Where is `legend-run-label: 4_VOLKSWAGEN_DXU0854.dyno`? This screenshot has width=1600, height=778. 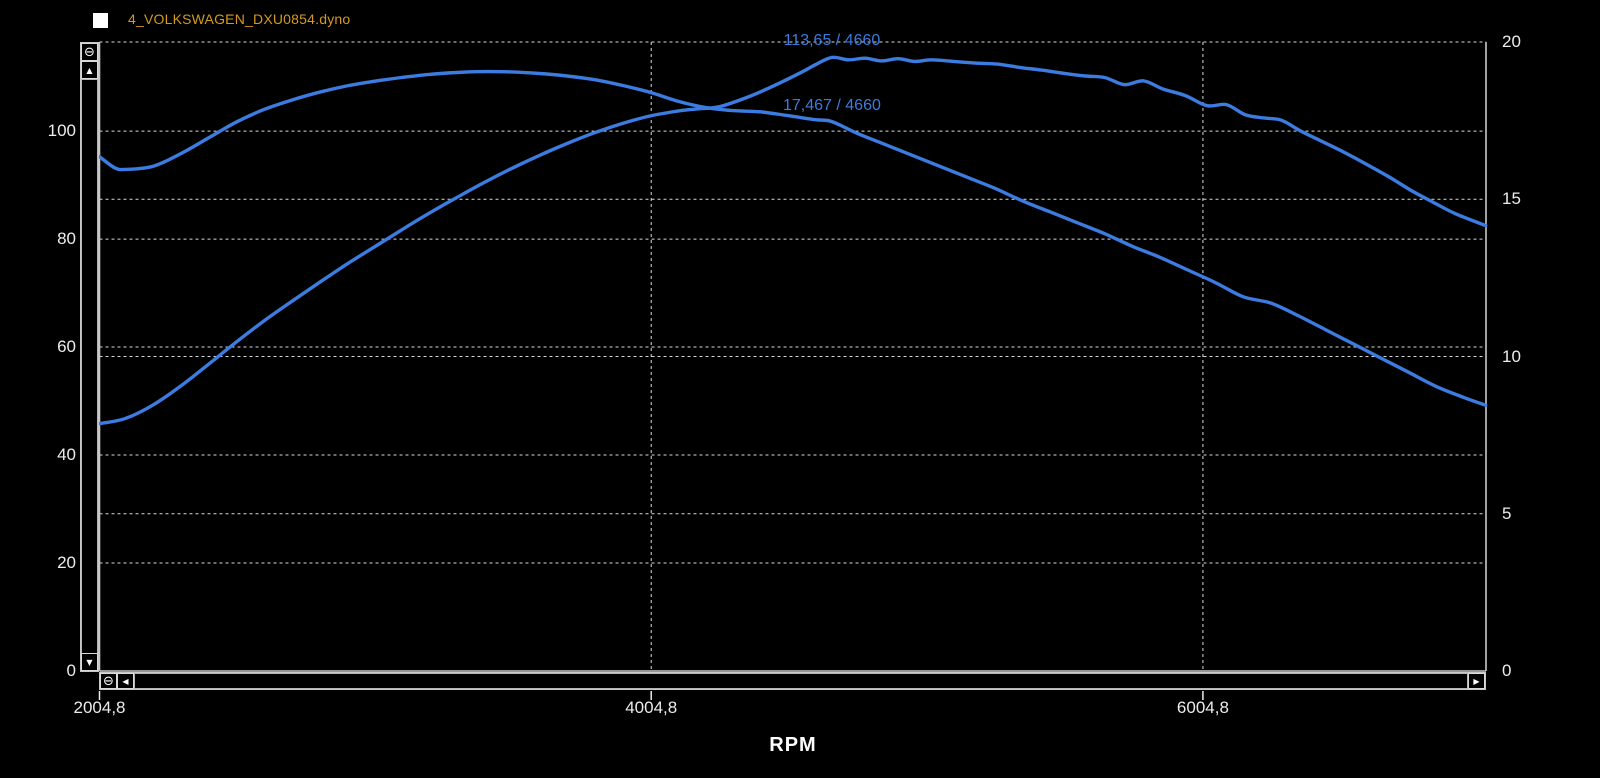
legend-run-label: 4_VOLKSWAGEN_DXU0854.dyno is located at coordinates (239, 19).